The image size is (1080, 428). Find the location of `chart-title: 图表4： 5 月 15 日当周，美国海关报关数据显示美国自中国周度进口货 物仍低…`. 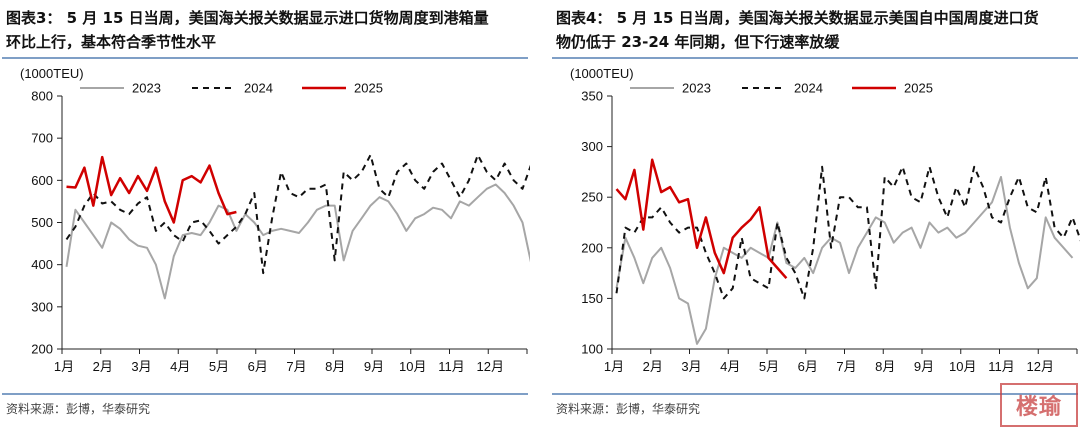

chart-title: 图表4： 5 月 15 日当周，美国海关报关数据显示美国自中国周度进口货 物仍低… is located at coordinates (816, 30).